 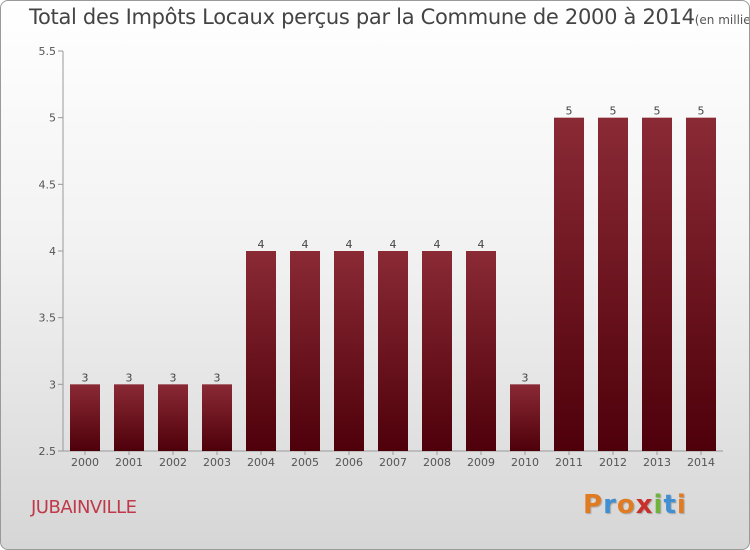 I want to click on y-tick-label: 3.5, so click(x=48, y=318).